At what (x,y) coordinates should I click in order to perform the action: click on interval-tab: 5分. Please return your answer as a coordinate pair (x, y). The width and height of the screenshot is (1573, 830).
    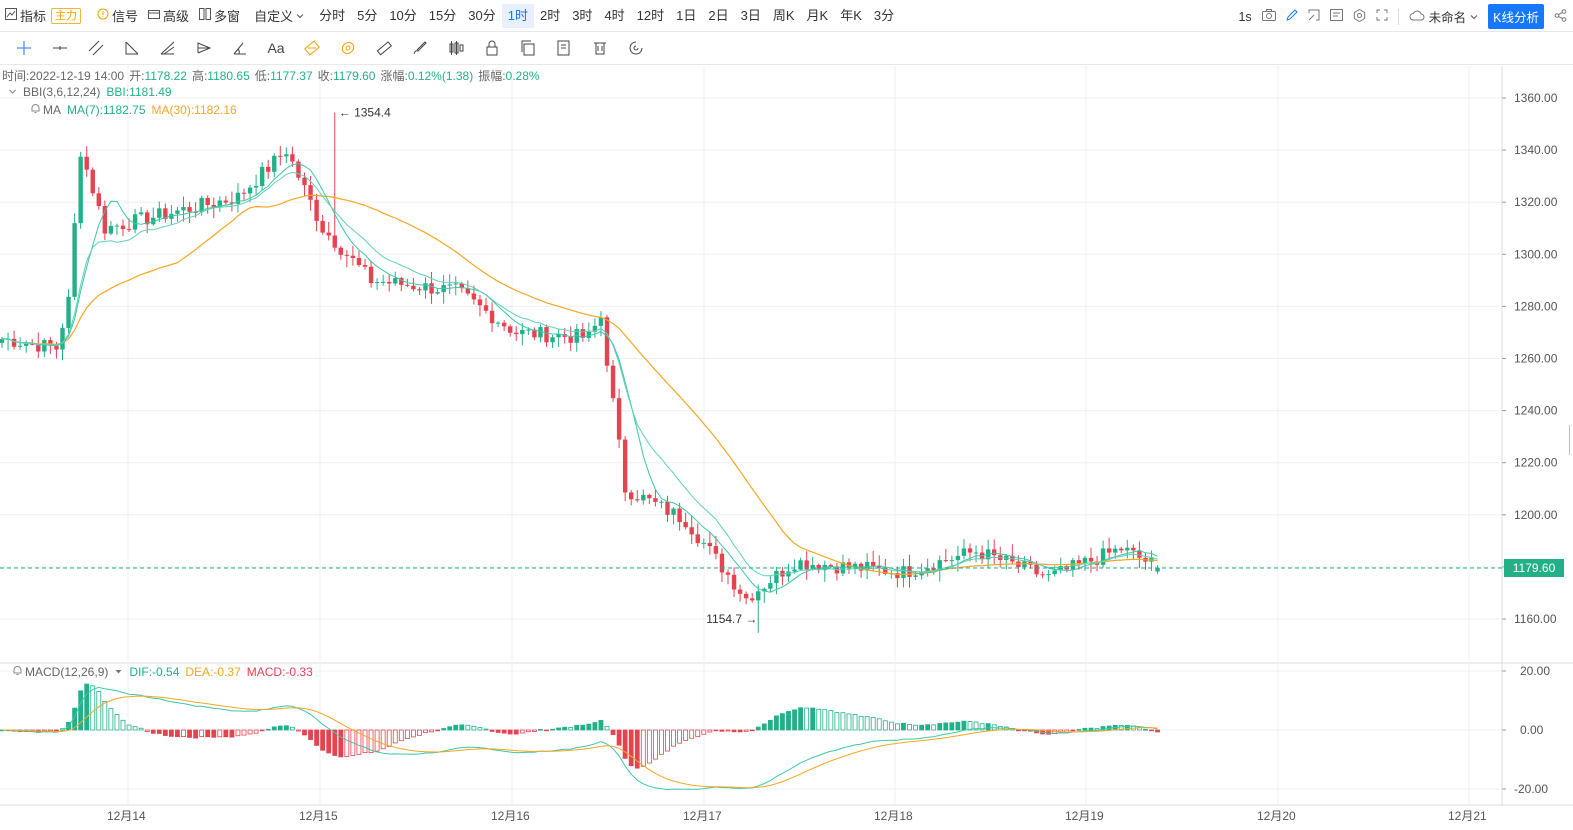
    Looking at the image, I should click on (367, 15).